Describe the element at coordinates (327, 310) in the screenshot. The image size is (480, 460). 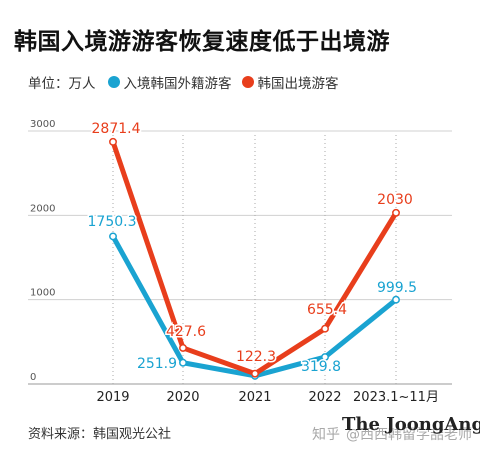
I see `data-label: 655.4` at that location.